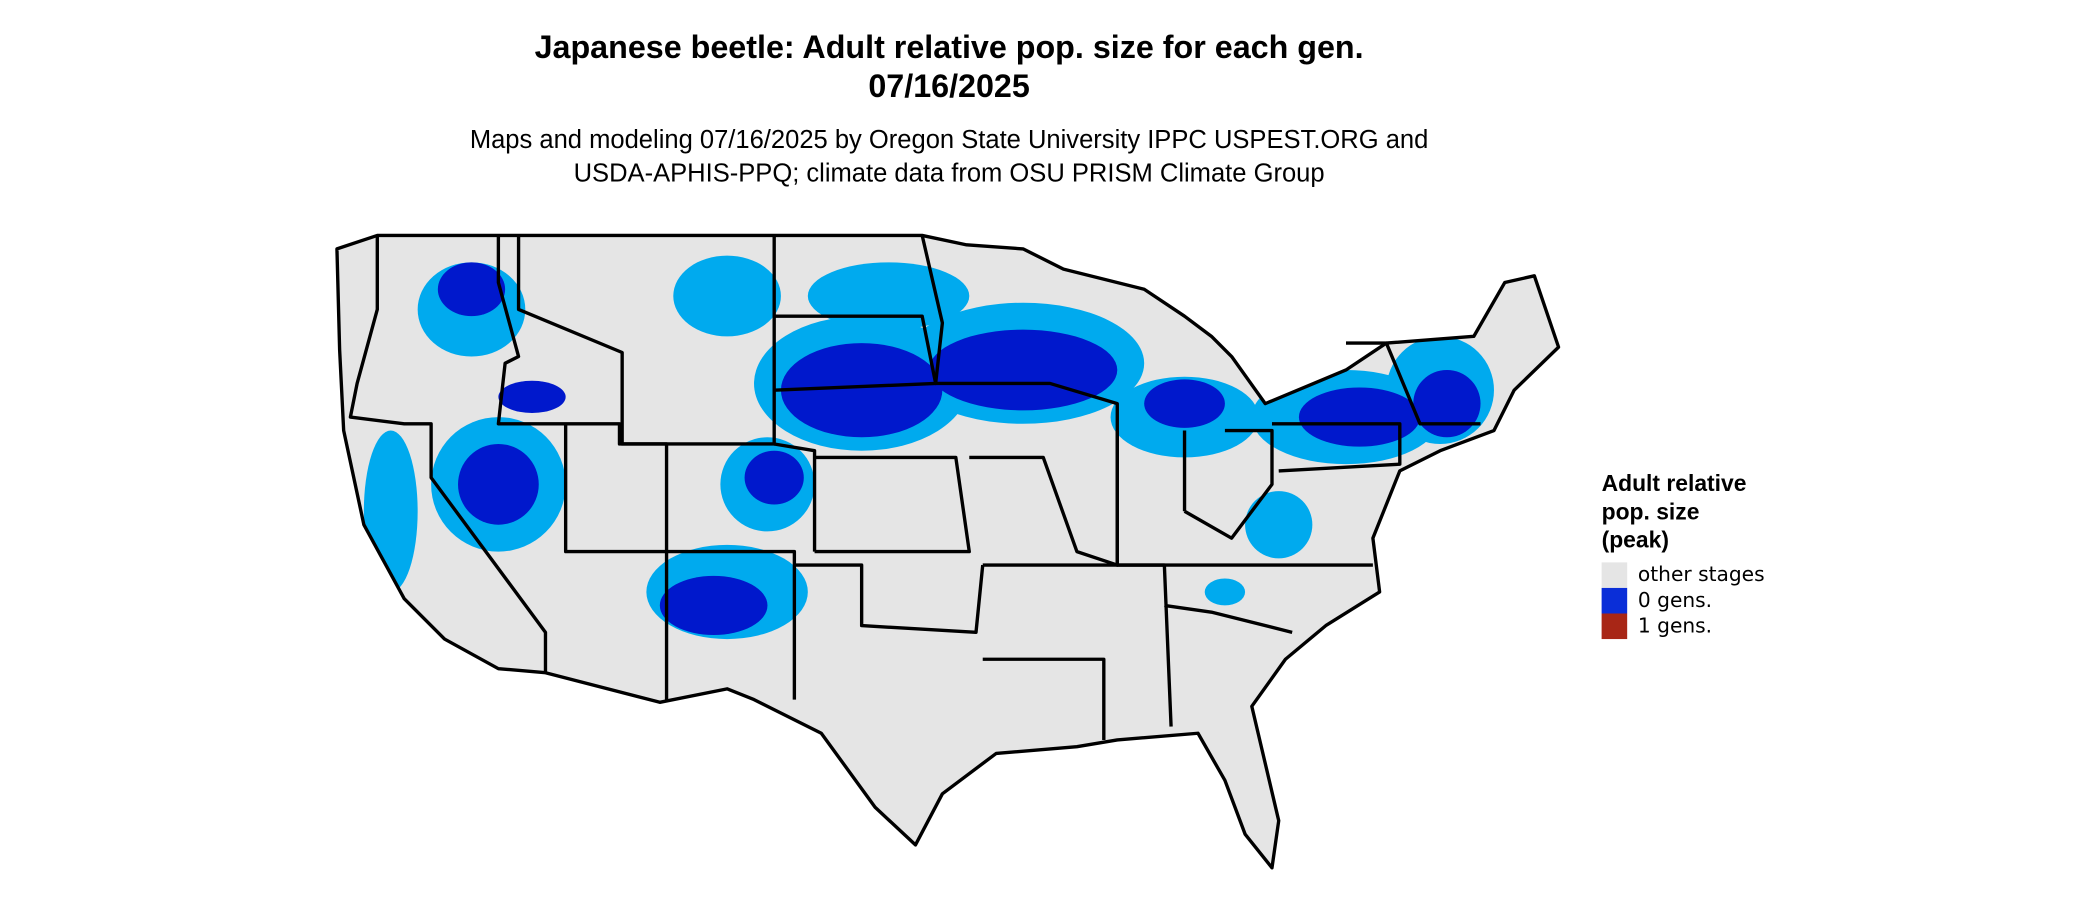  I want to click on legend-label: other stages, so click(1701, 574).